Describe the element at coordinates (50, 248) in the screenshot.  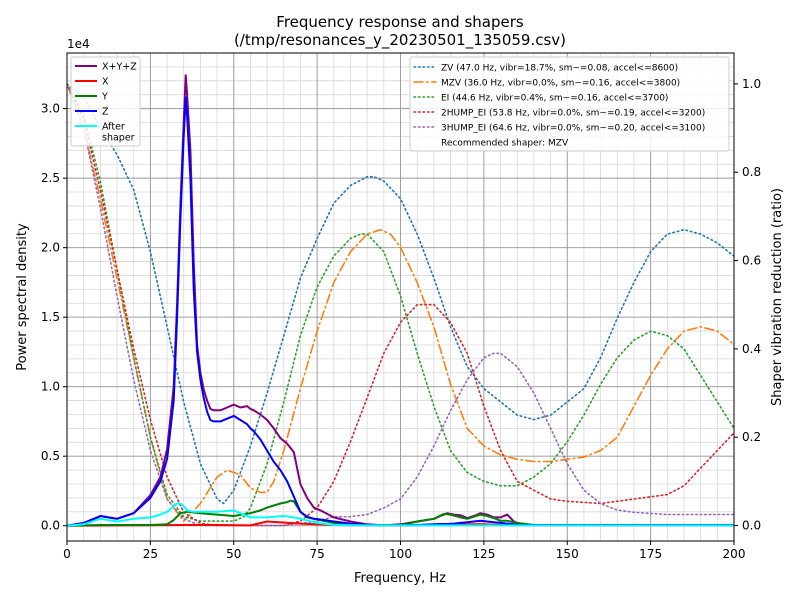
I see `y-tick-label: 2.0` at that location.